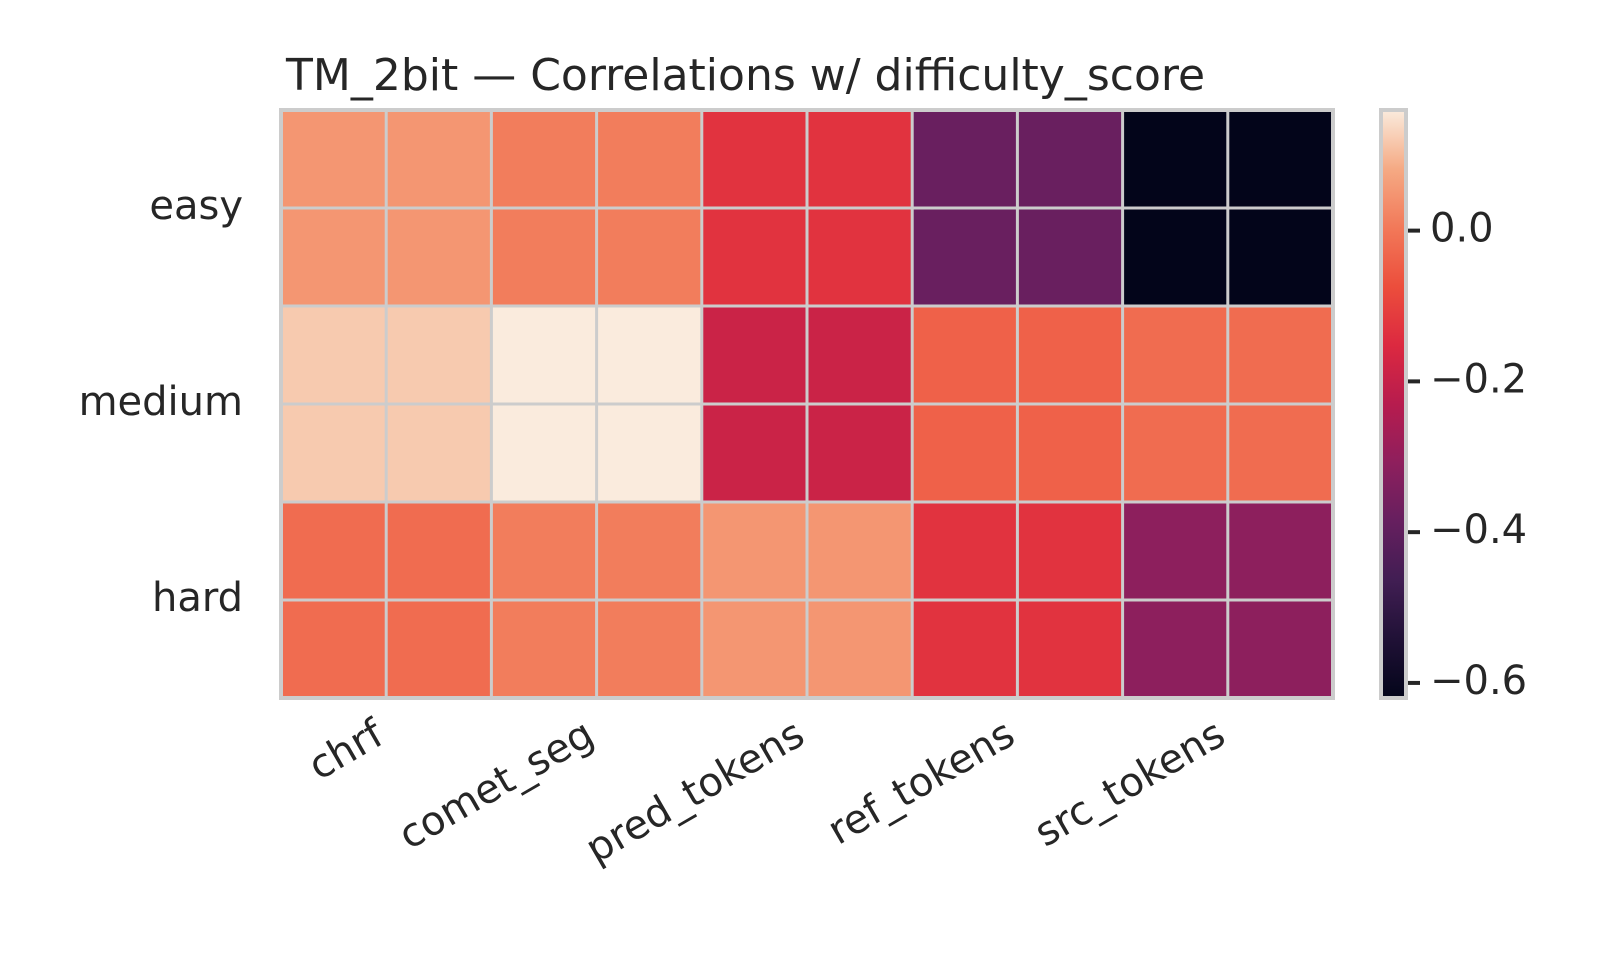 The height and width of the screenshot is (960, 1600). What do you see at coordinates (197, 598) in the screenshot?
I see `y-tick-label-hard: hard` at bounding box center [197, 598].